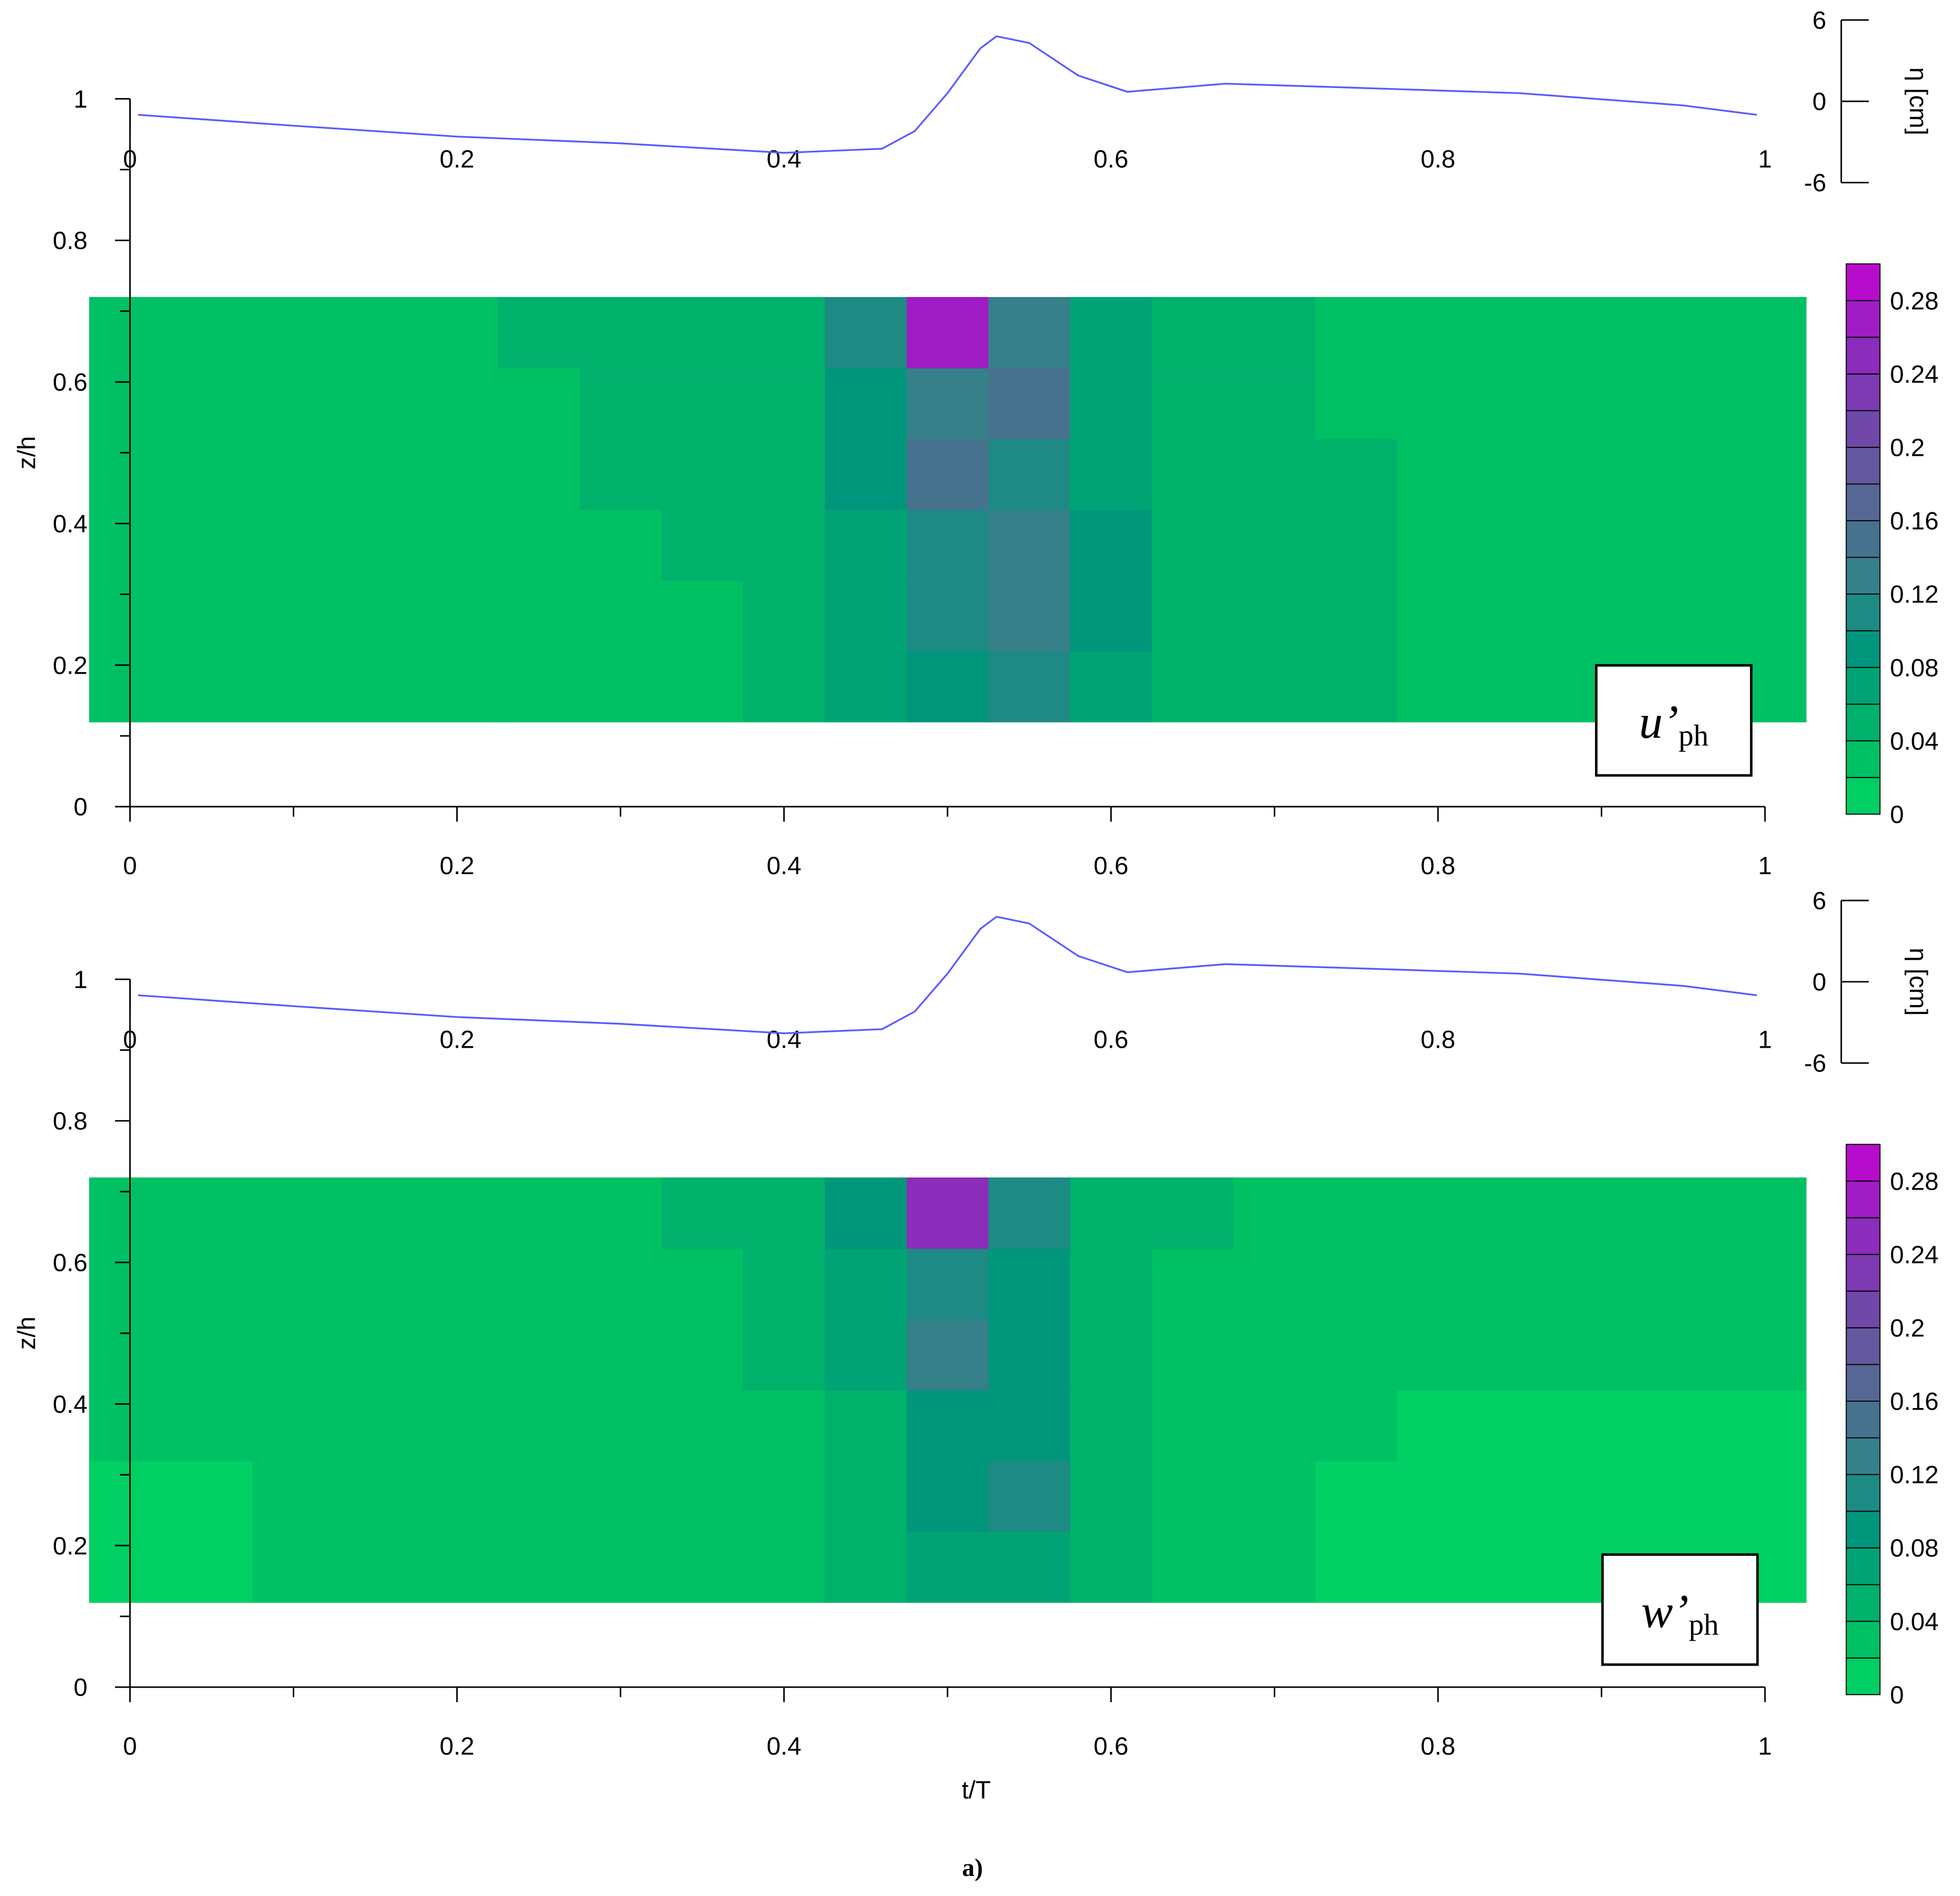 The image size is (1960, 1896). Describe the element at coordinates (1914, 1475) in the screenshot. I see `colorbar-tick-label: 0.12` at that location.